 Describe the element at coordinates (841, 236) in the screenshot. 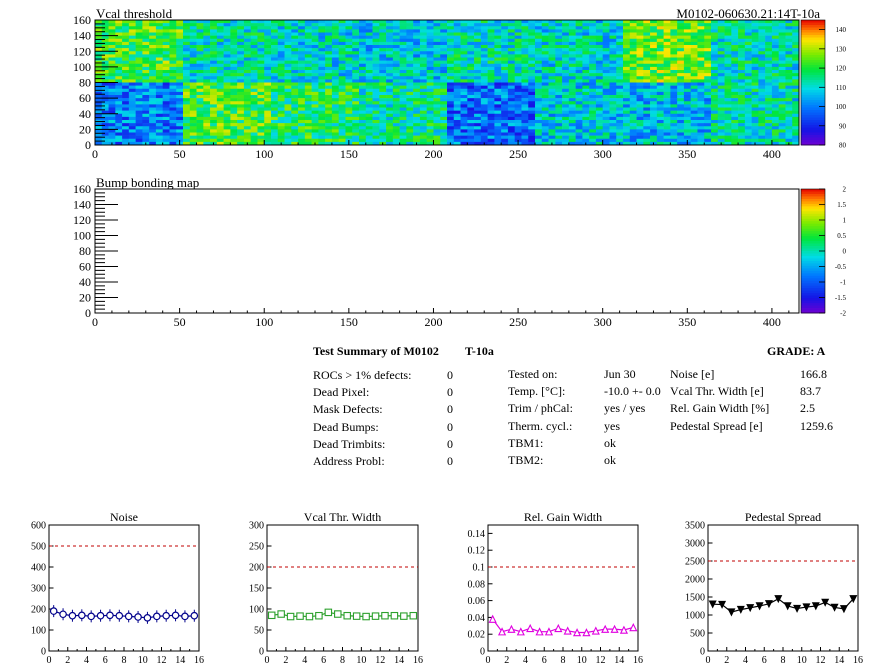

I see `palette-label: 0.5` at that location.